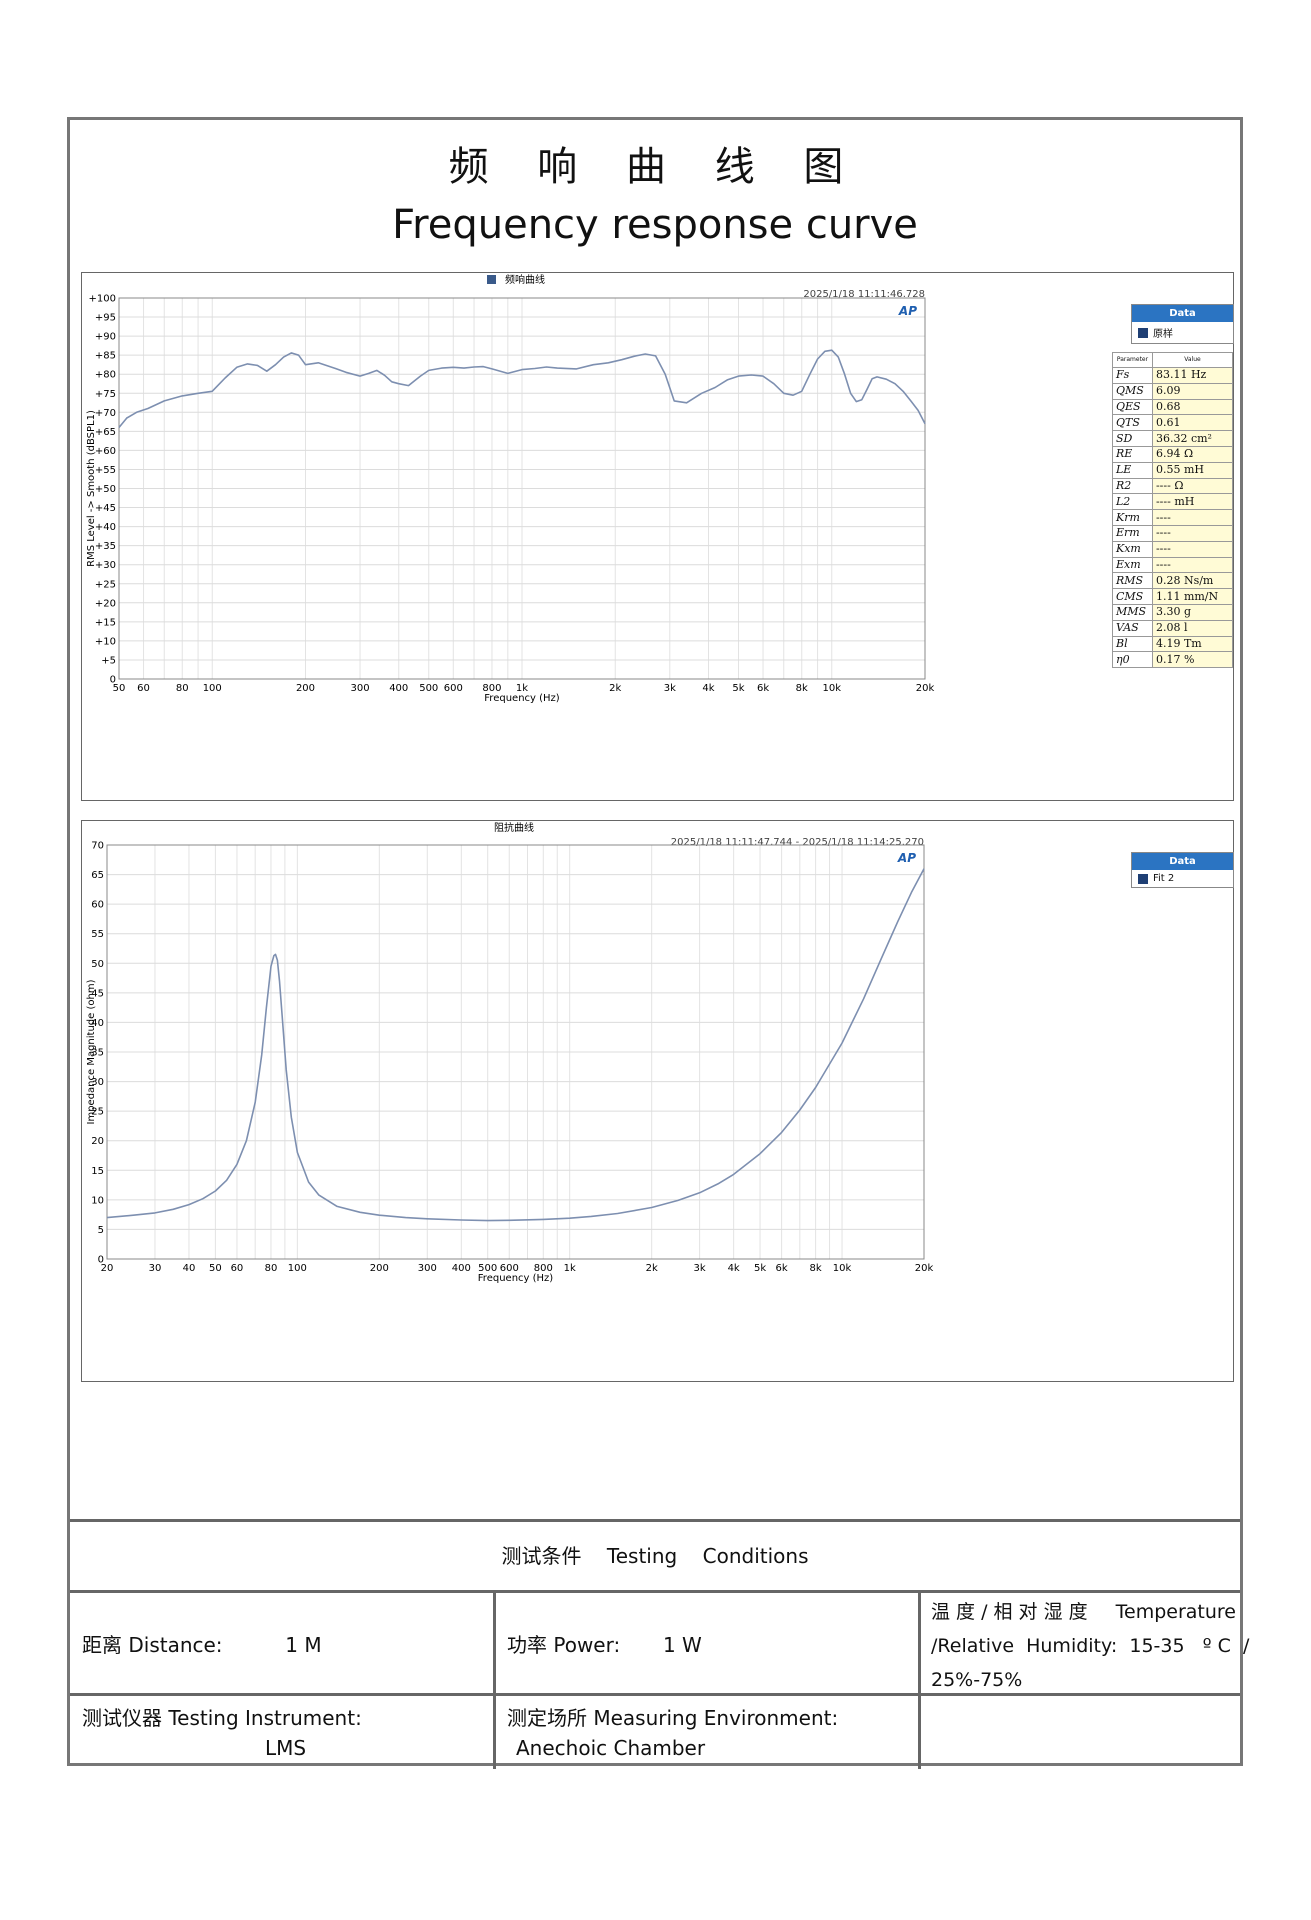 The height and width of the screenshot is (1920, 1311). Describe the element at coordinates (1192, 486) in the screenshot. I see `parameter-value: ---- Ω` at that location.